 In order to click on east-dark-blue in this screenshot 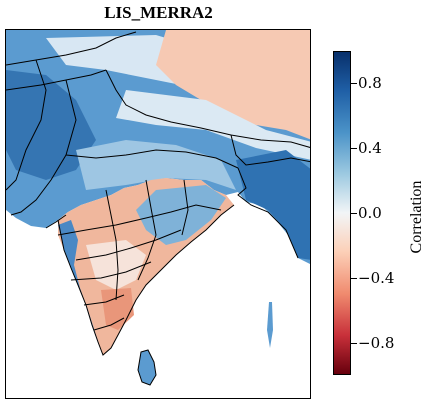, I will do `click(273, 205)`.